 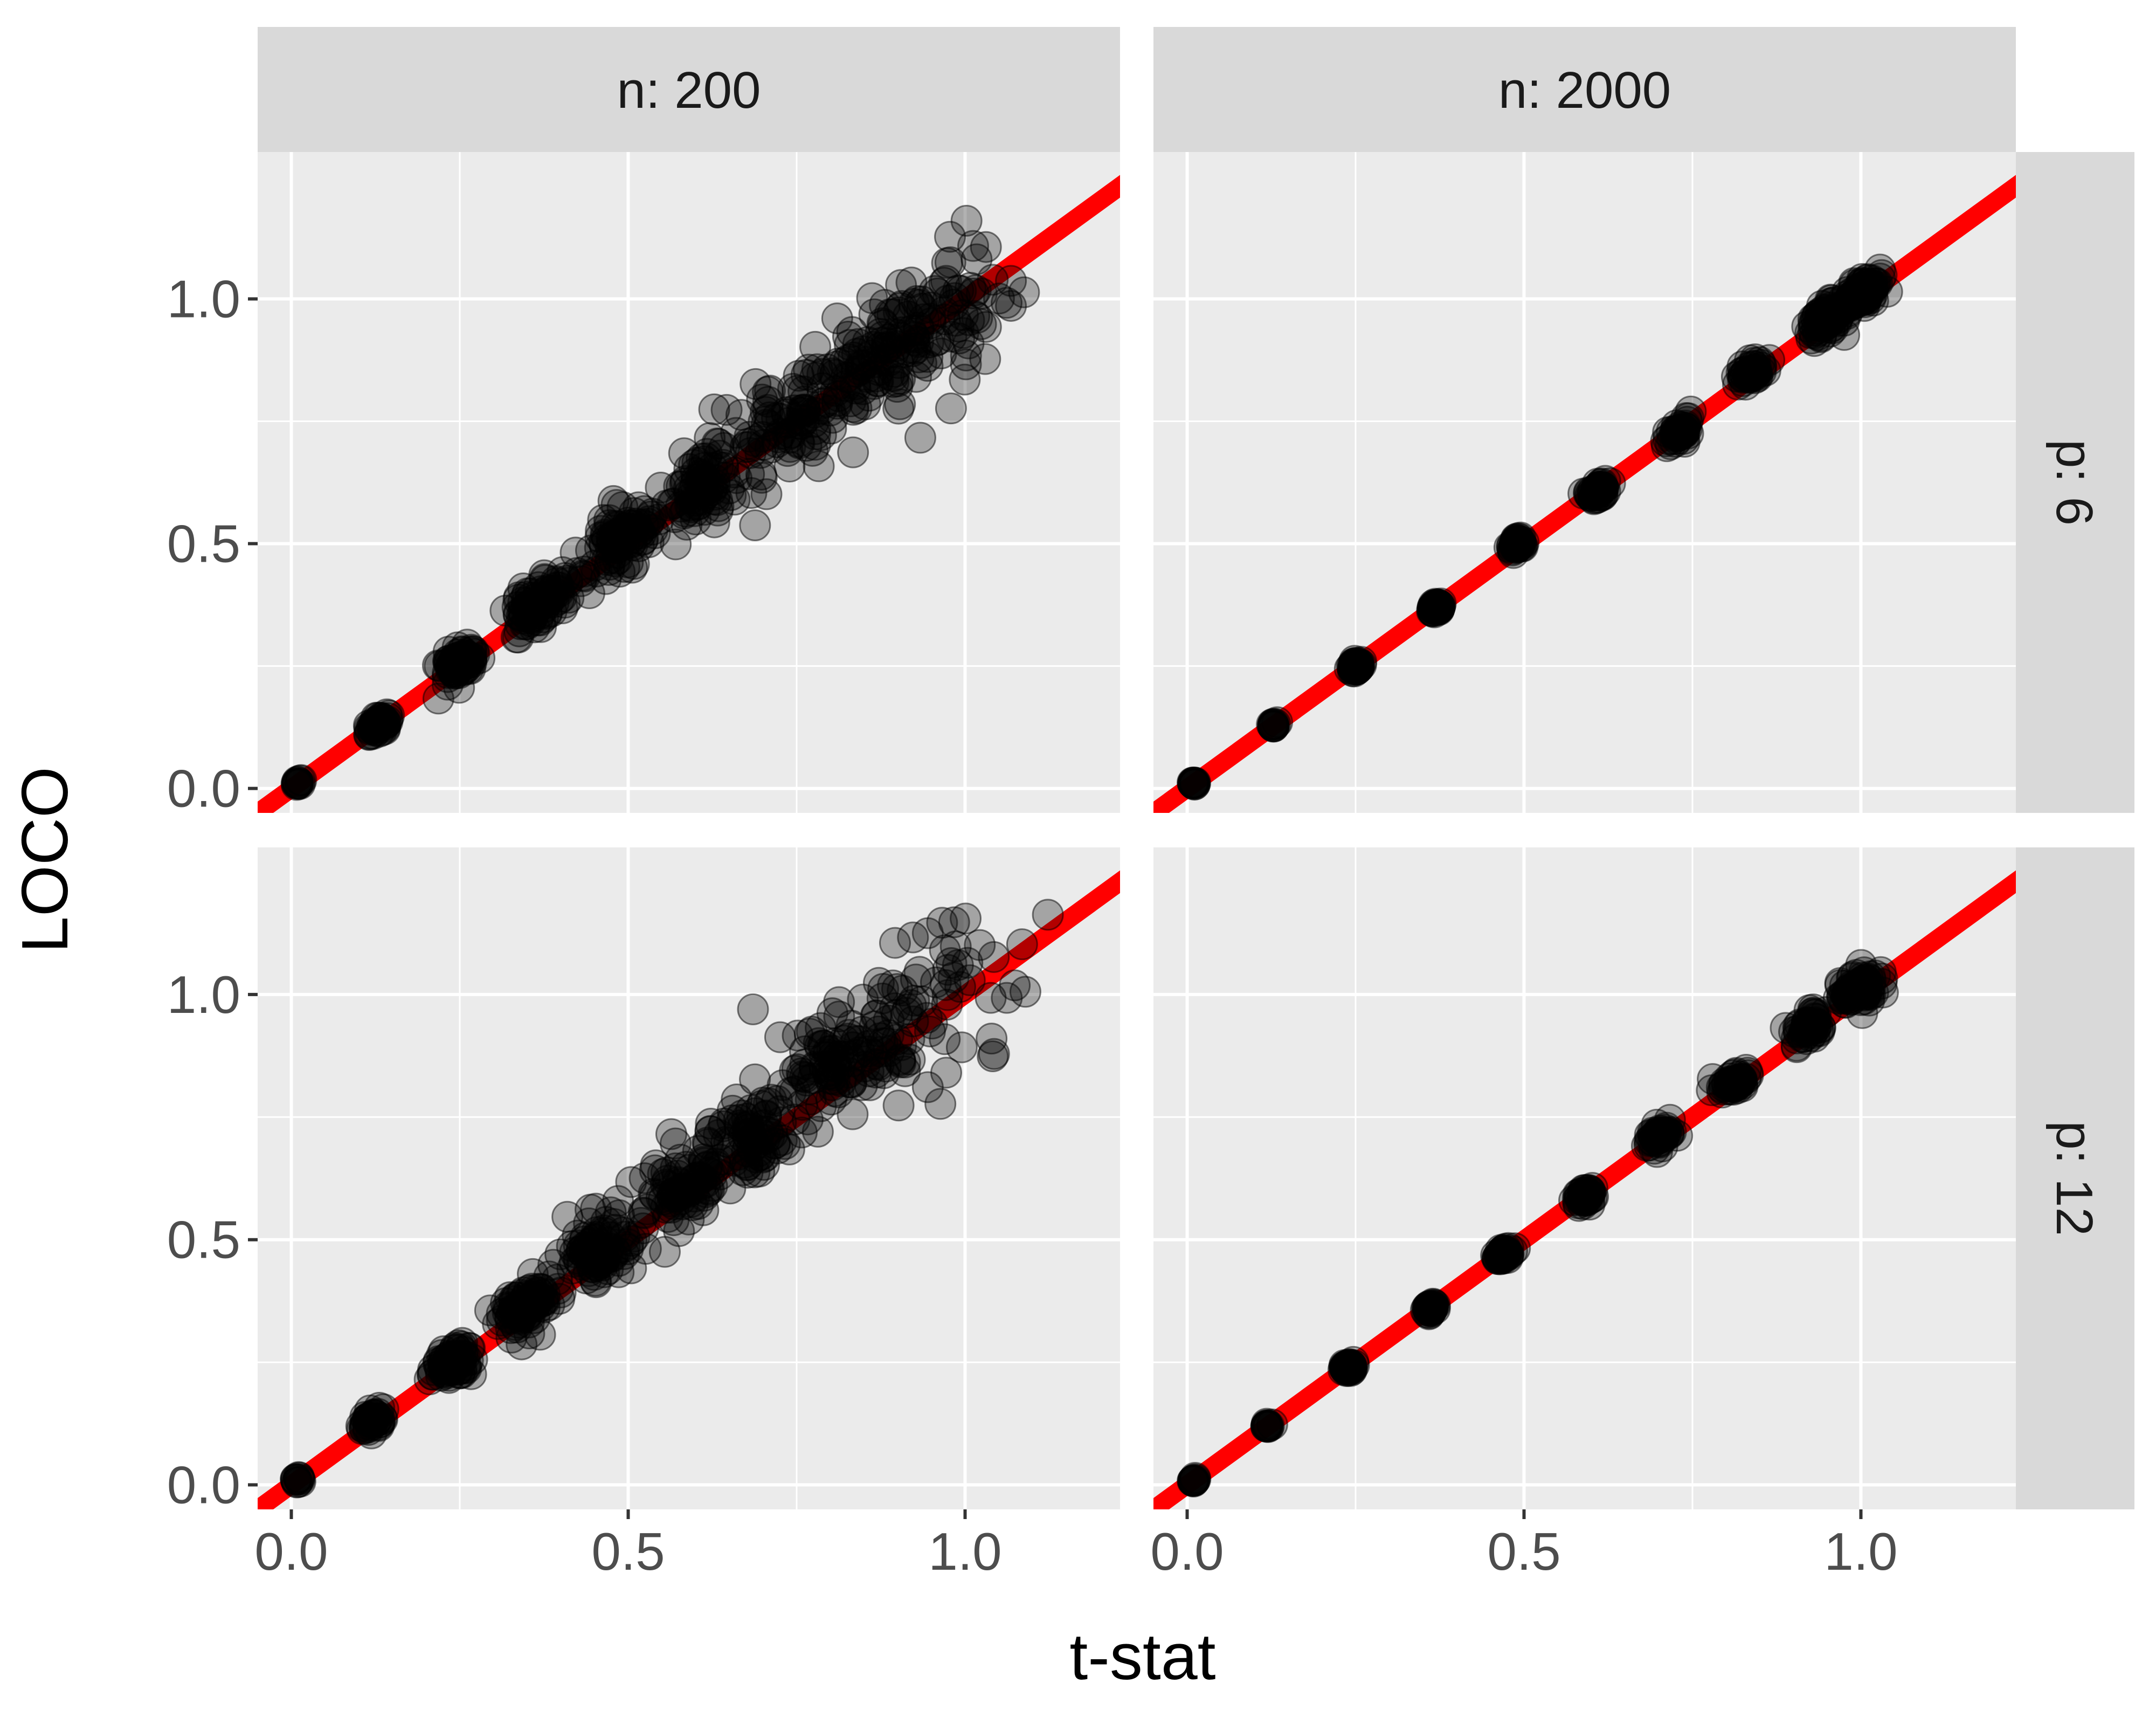 I want to click on x-tick-label: 0.5, so click(x=1523, y=1551).